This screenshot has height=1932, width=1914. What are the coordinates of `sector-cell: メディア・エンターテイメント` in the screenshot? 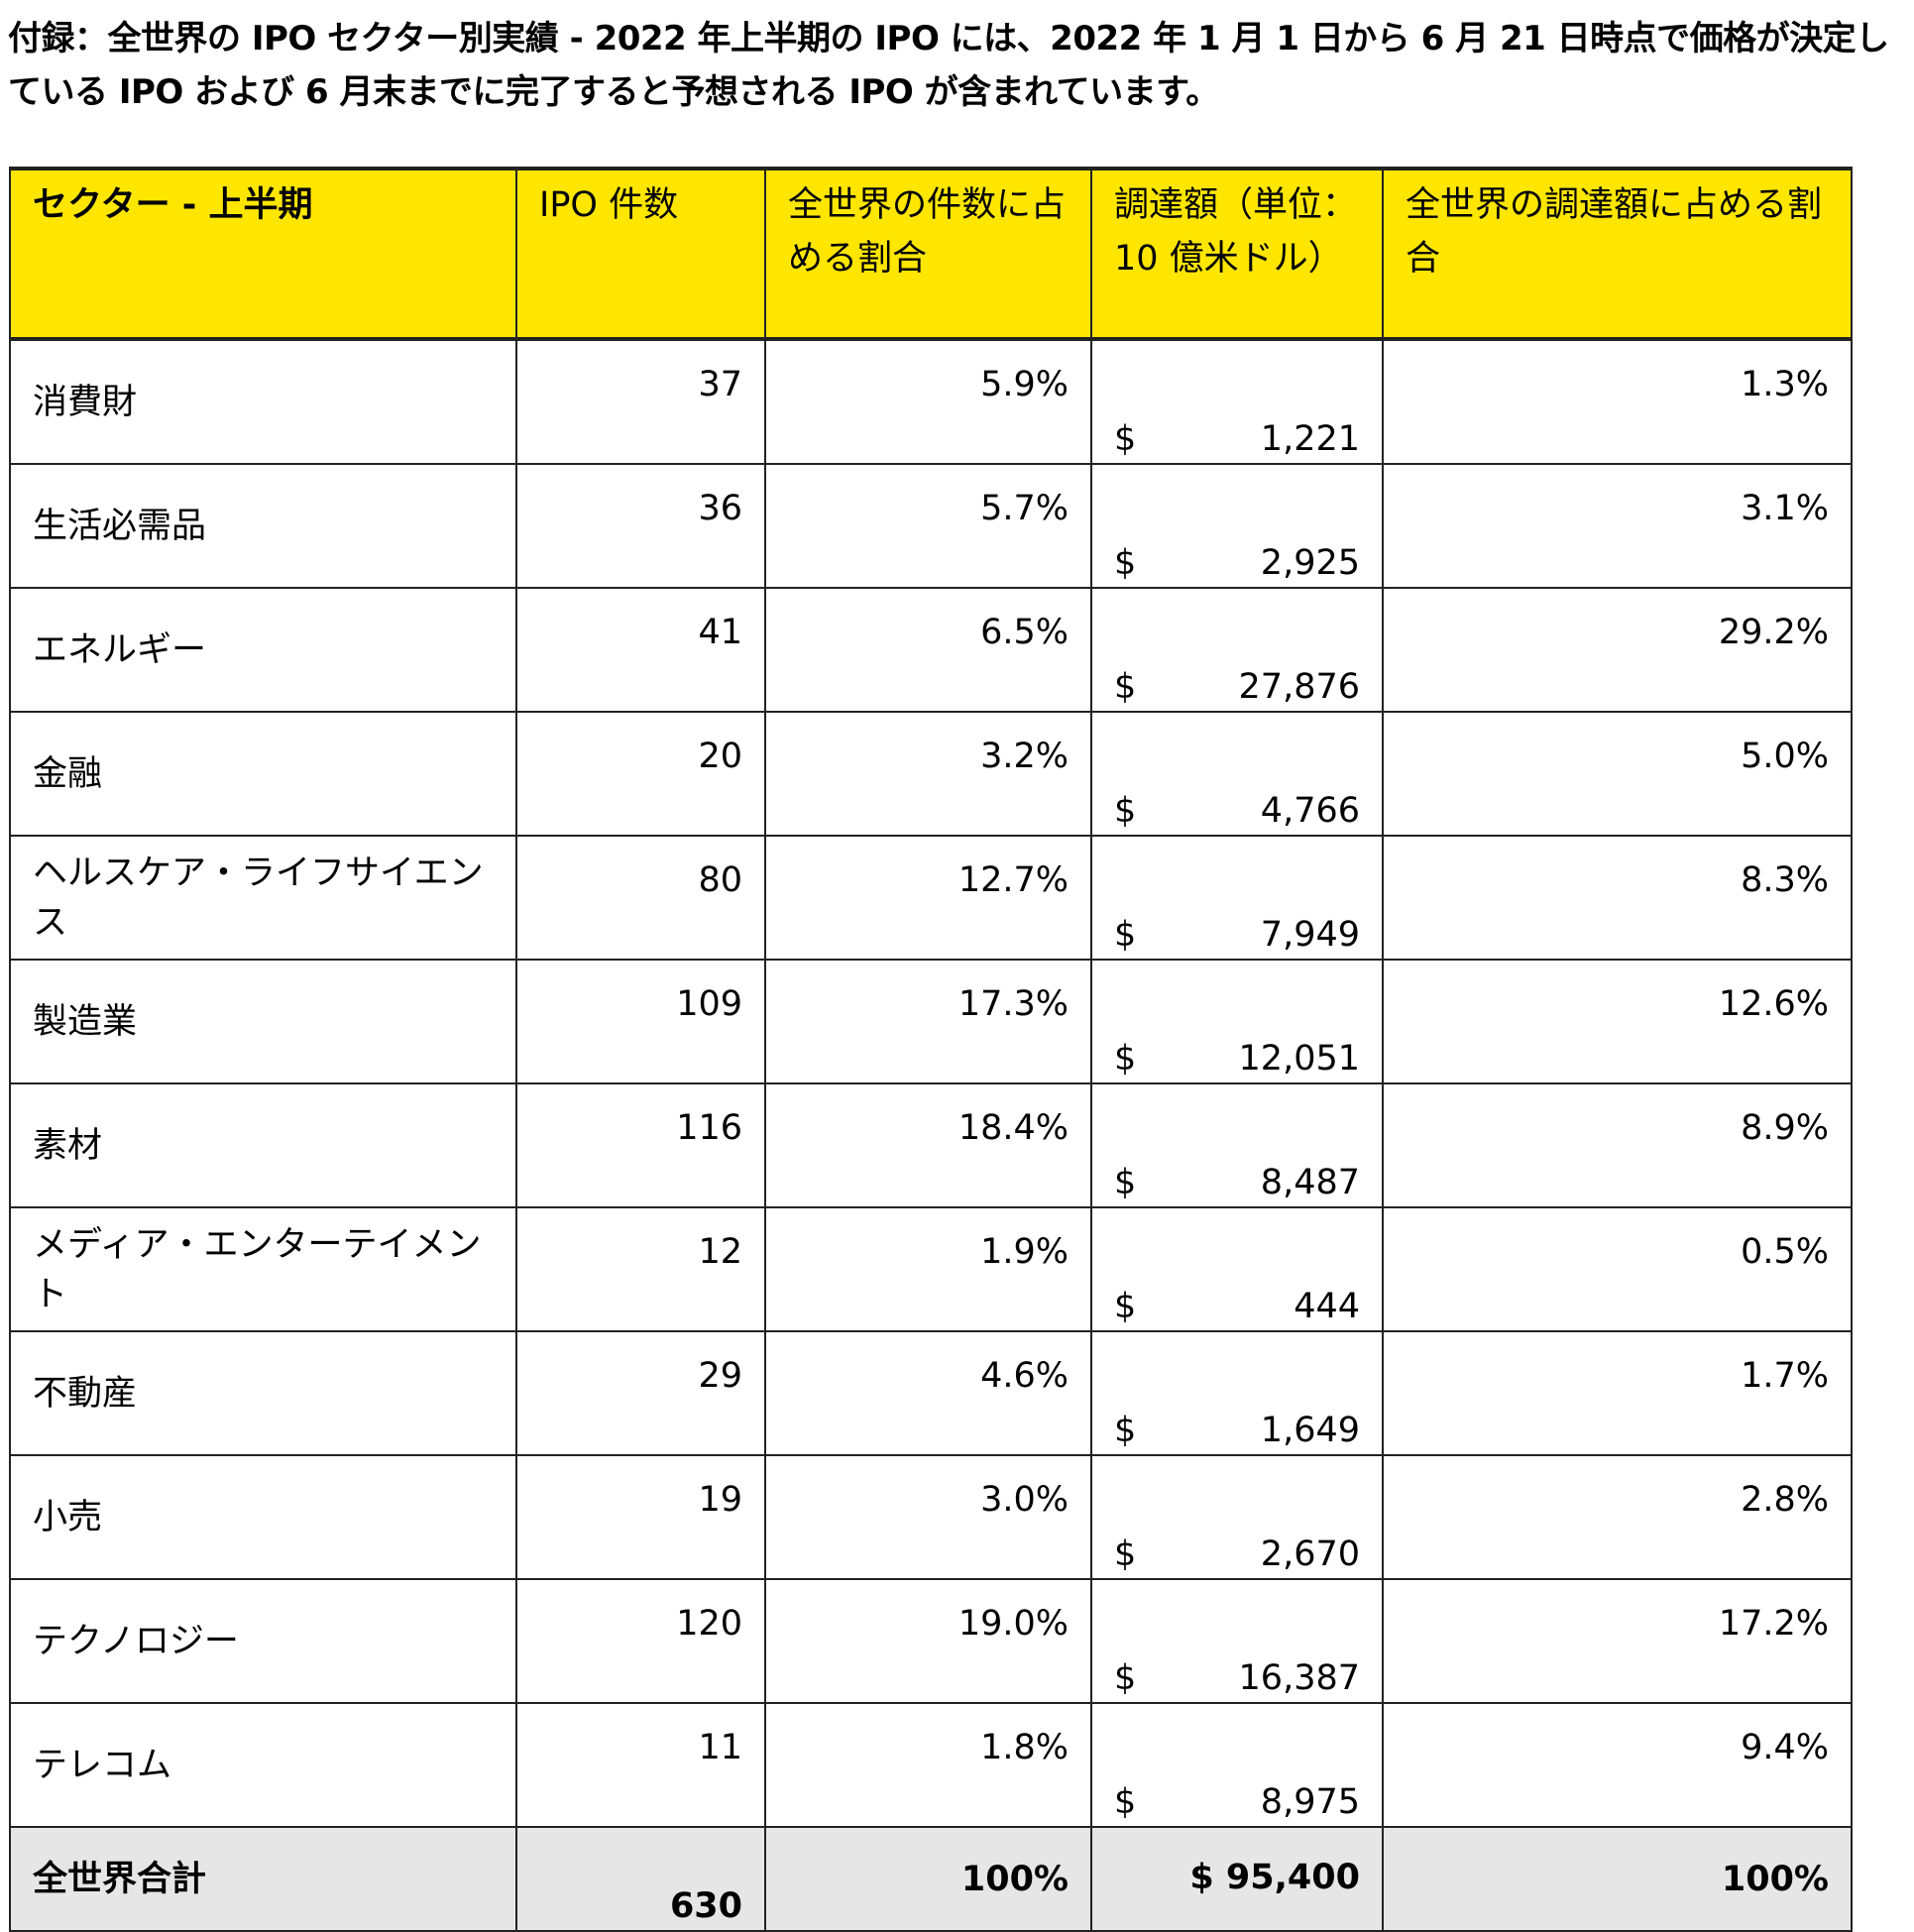 It's located at (263, 1269).